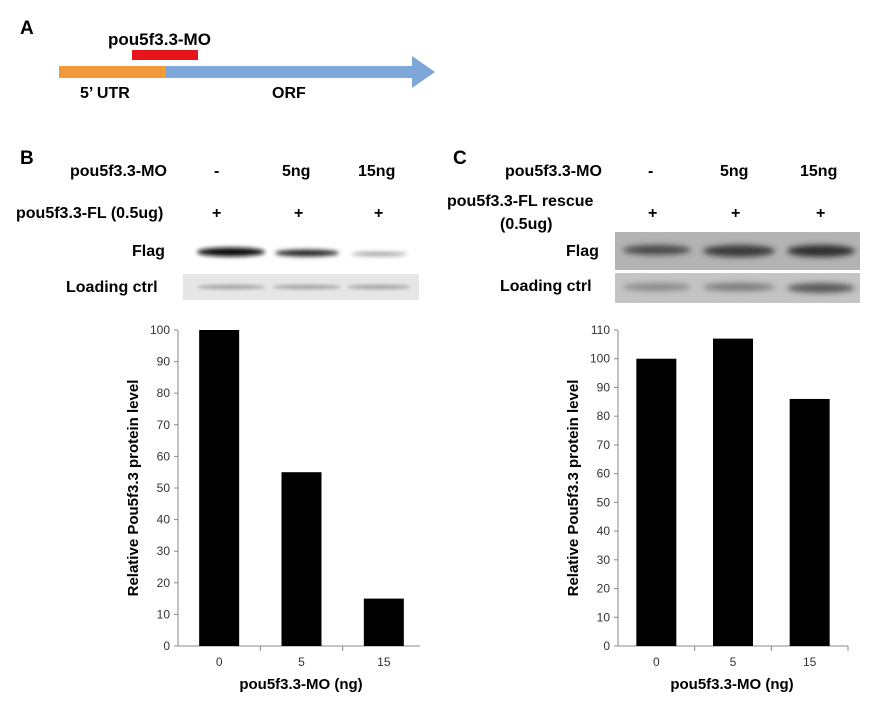 This screenshot has width=875, height=724. What do you see at coordinates (604, 474) in the screenshot?
I see `chart-c-y-tick-label: 60` at bounding box center [604, 474].